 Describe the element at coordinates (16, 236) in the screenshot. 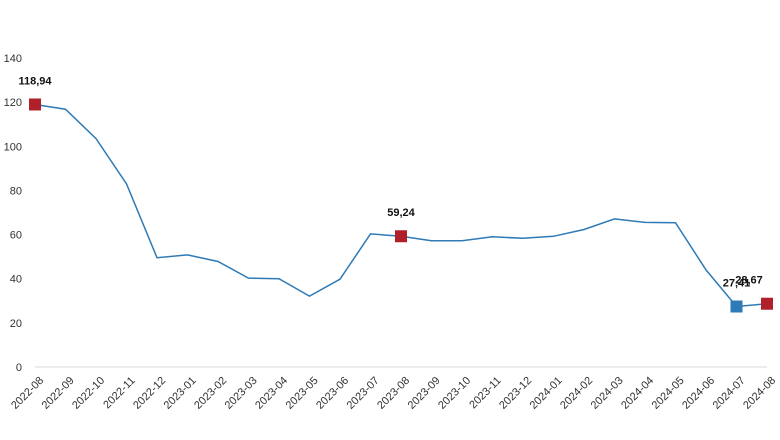

I see `y-tick-label: 60` at that location.